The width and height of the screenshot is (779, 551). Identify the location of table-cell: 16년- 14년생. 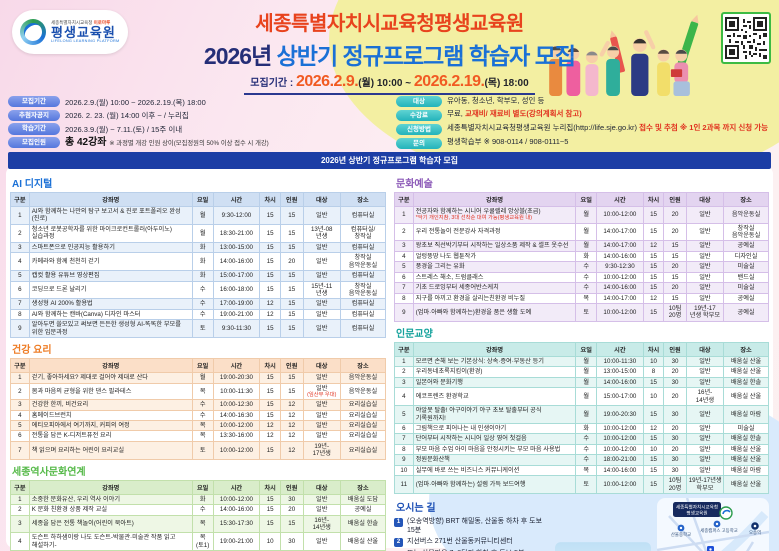
(321, 524).